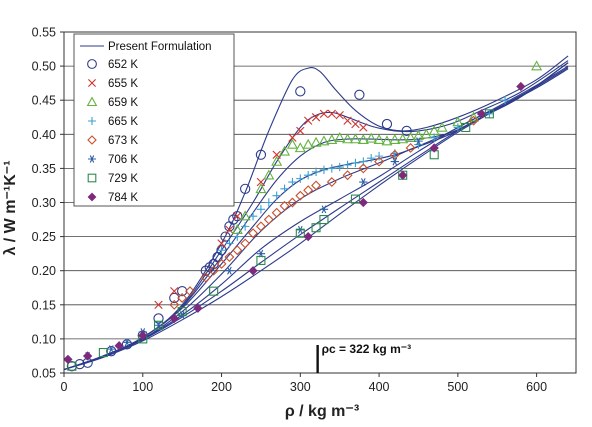 The width and height of the screenshot is (592, 427). I want to click on y-tick-label: 0.25, so click(44, 237).